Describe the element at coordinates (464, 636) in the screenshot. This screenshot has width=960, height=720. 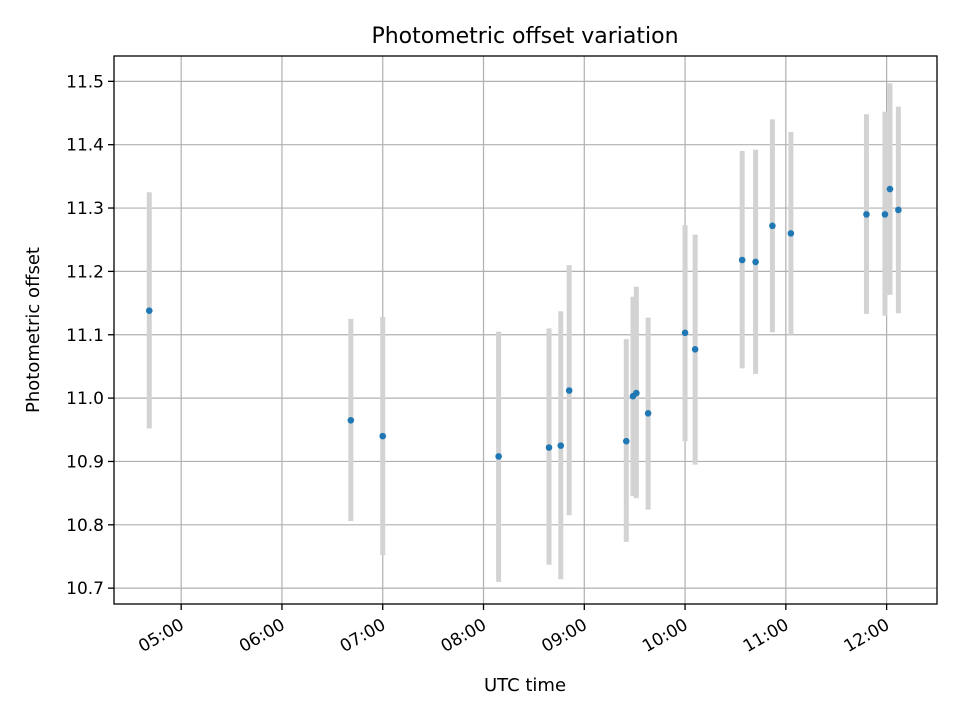
I see `x-tick-label: 08:00` at that location.